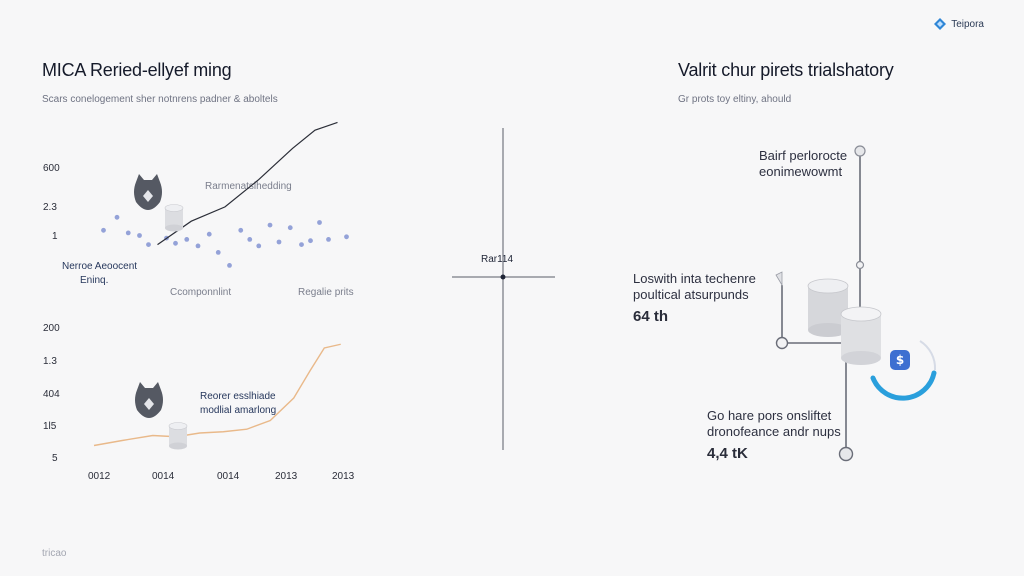 The width and height of the screenshot is (1024, 576). I want to click on chart2-ytick-3: 1l5, so click(50, 426).